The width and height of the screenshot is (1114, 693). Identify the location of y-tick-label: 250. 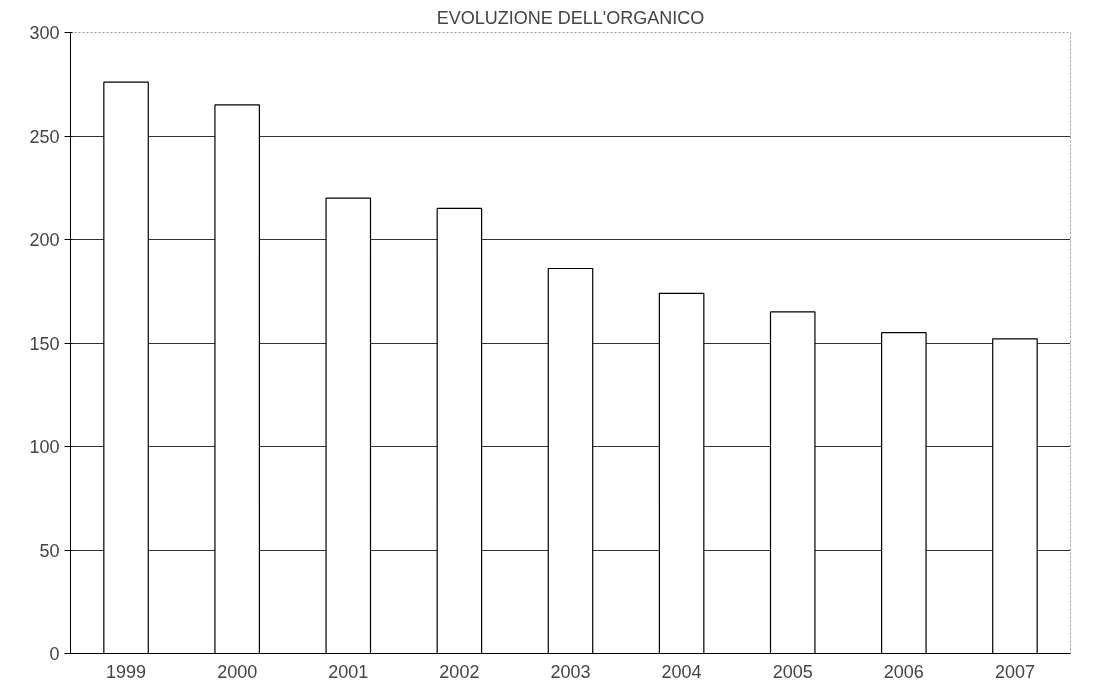
(44, 136).